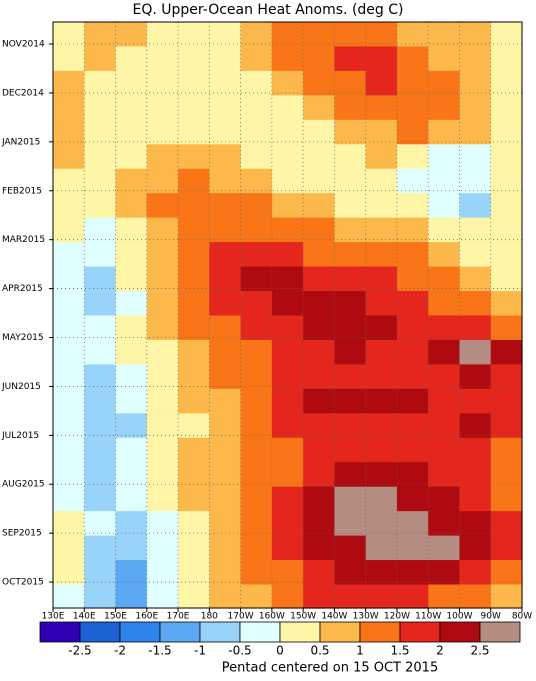 This screenshot has height=681, width=536. What do you see at coordinates (479, 651) in the screenshot?
I see `colorbar-label: 2.5` at bounding box center [479, 651].